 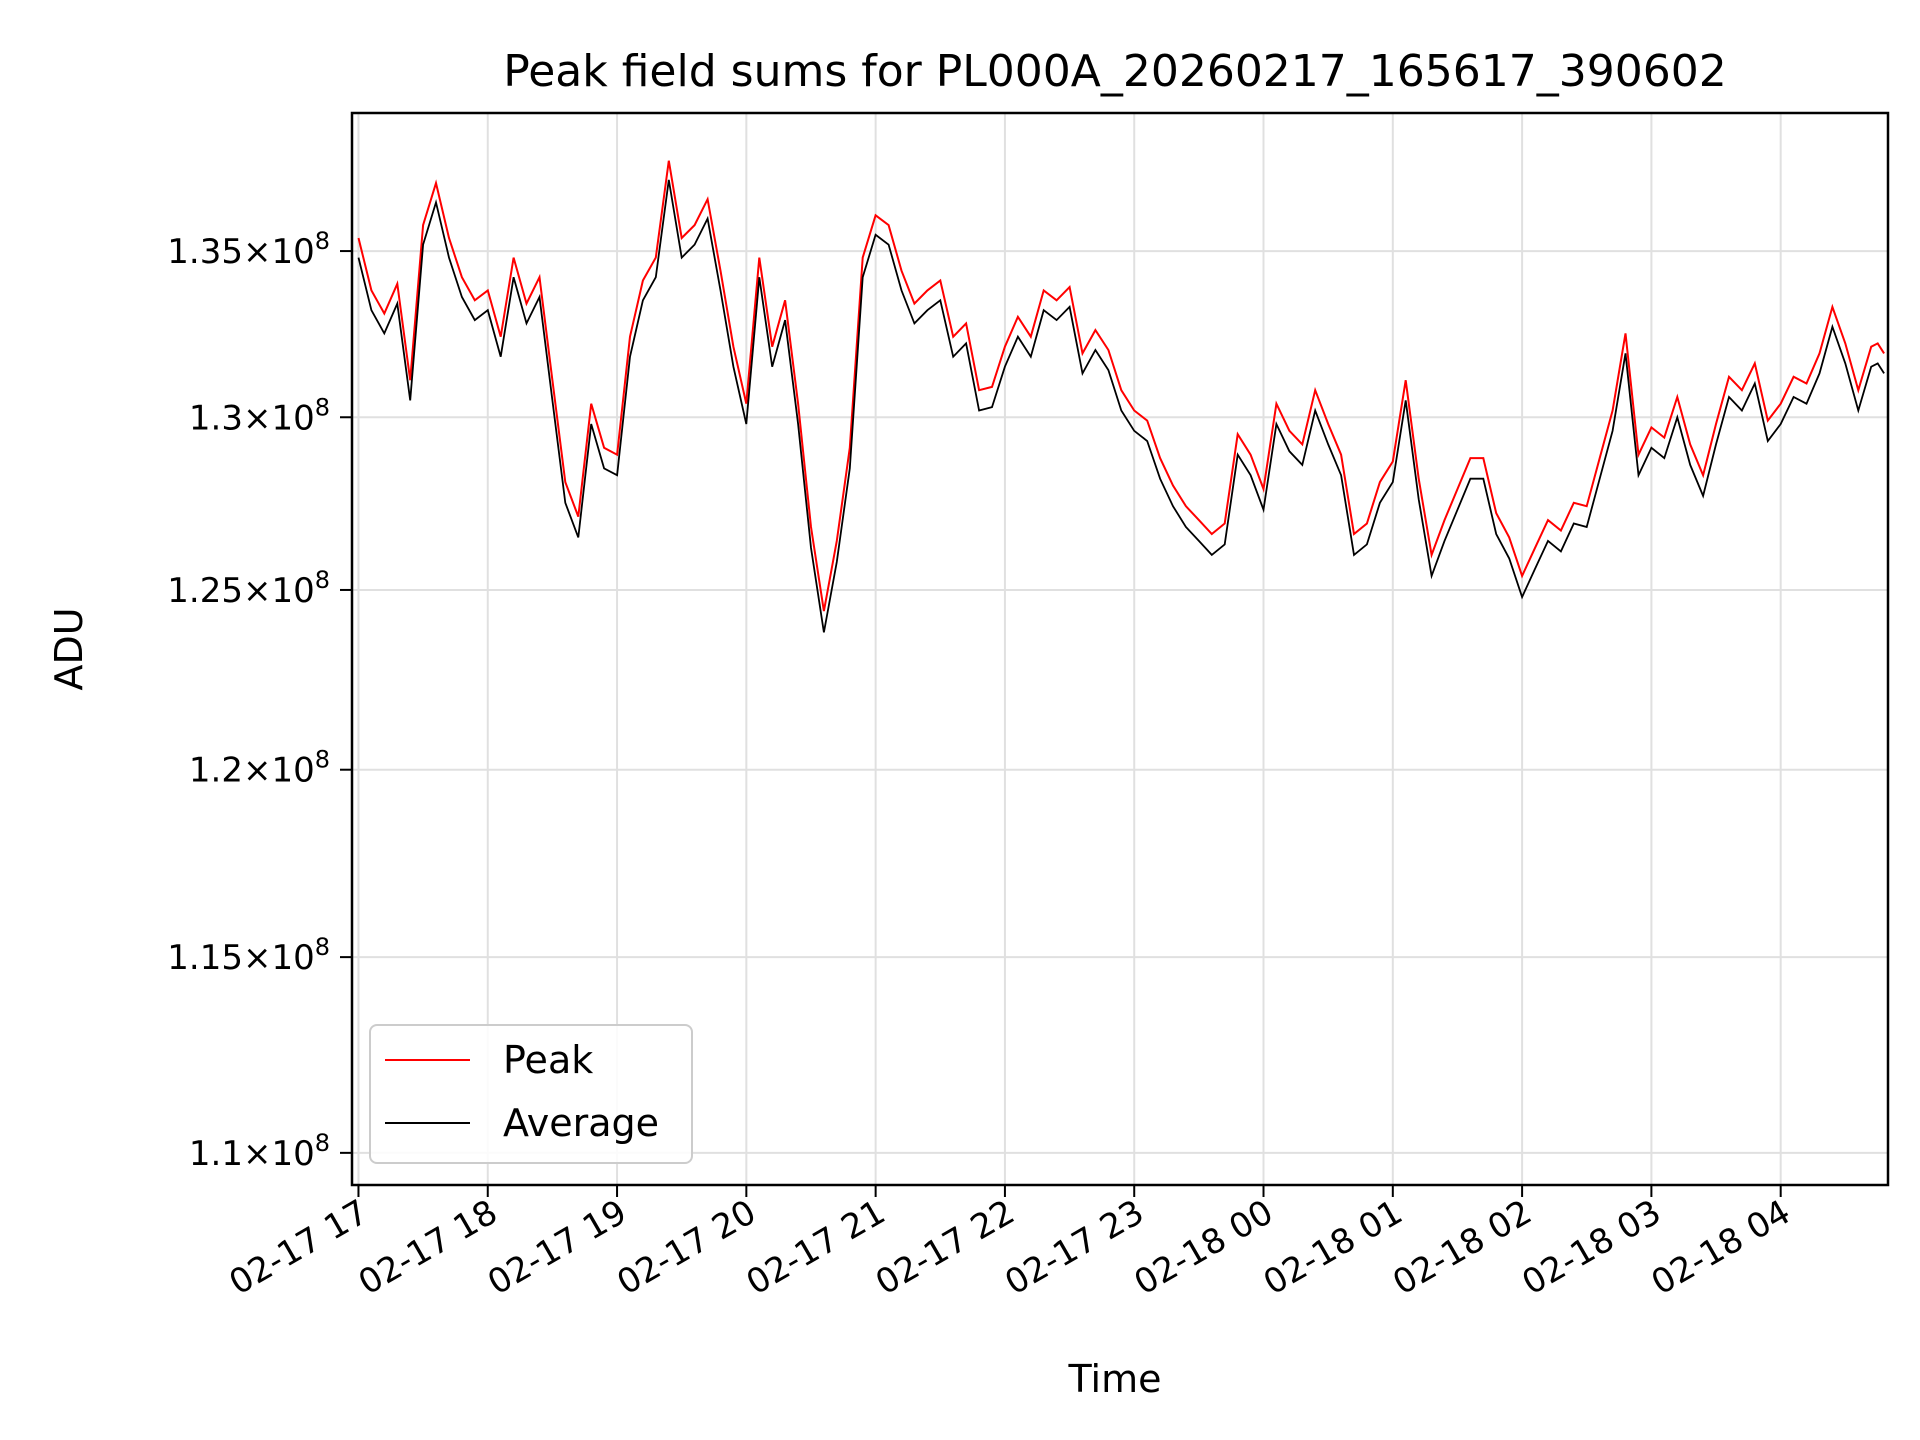 I want to click on y-axis-label: ADU, so click(x=69, y=648).